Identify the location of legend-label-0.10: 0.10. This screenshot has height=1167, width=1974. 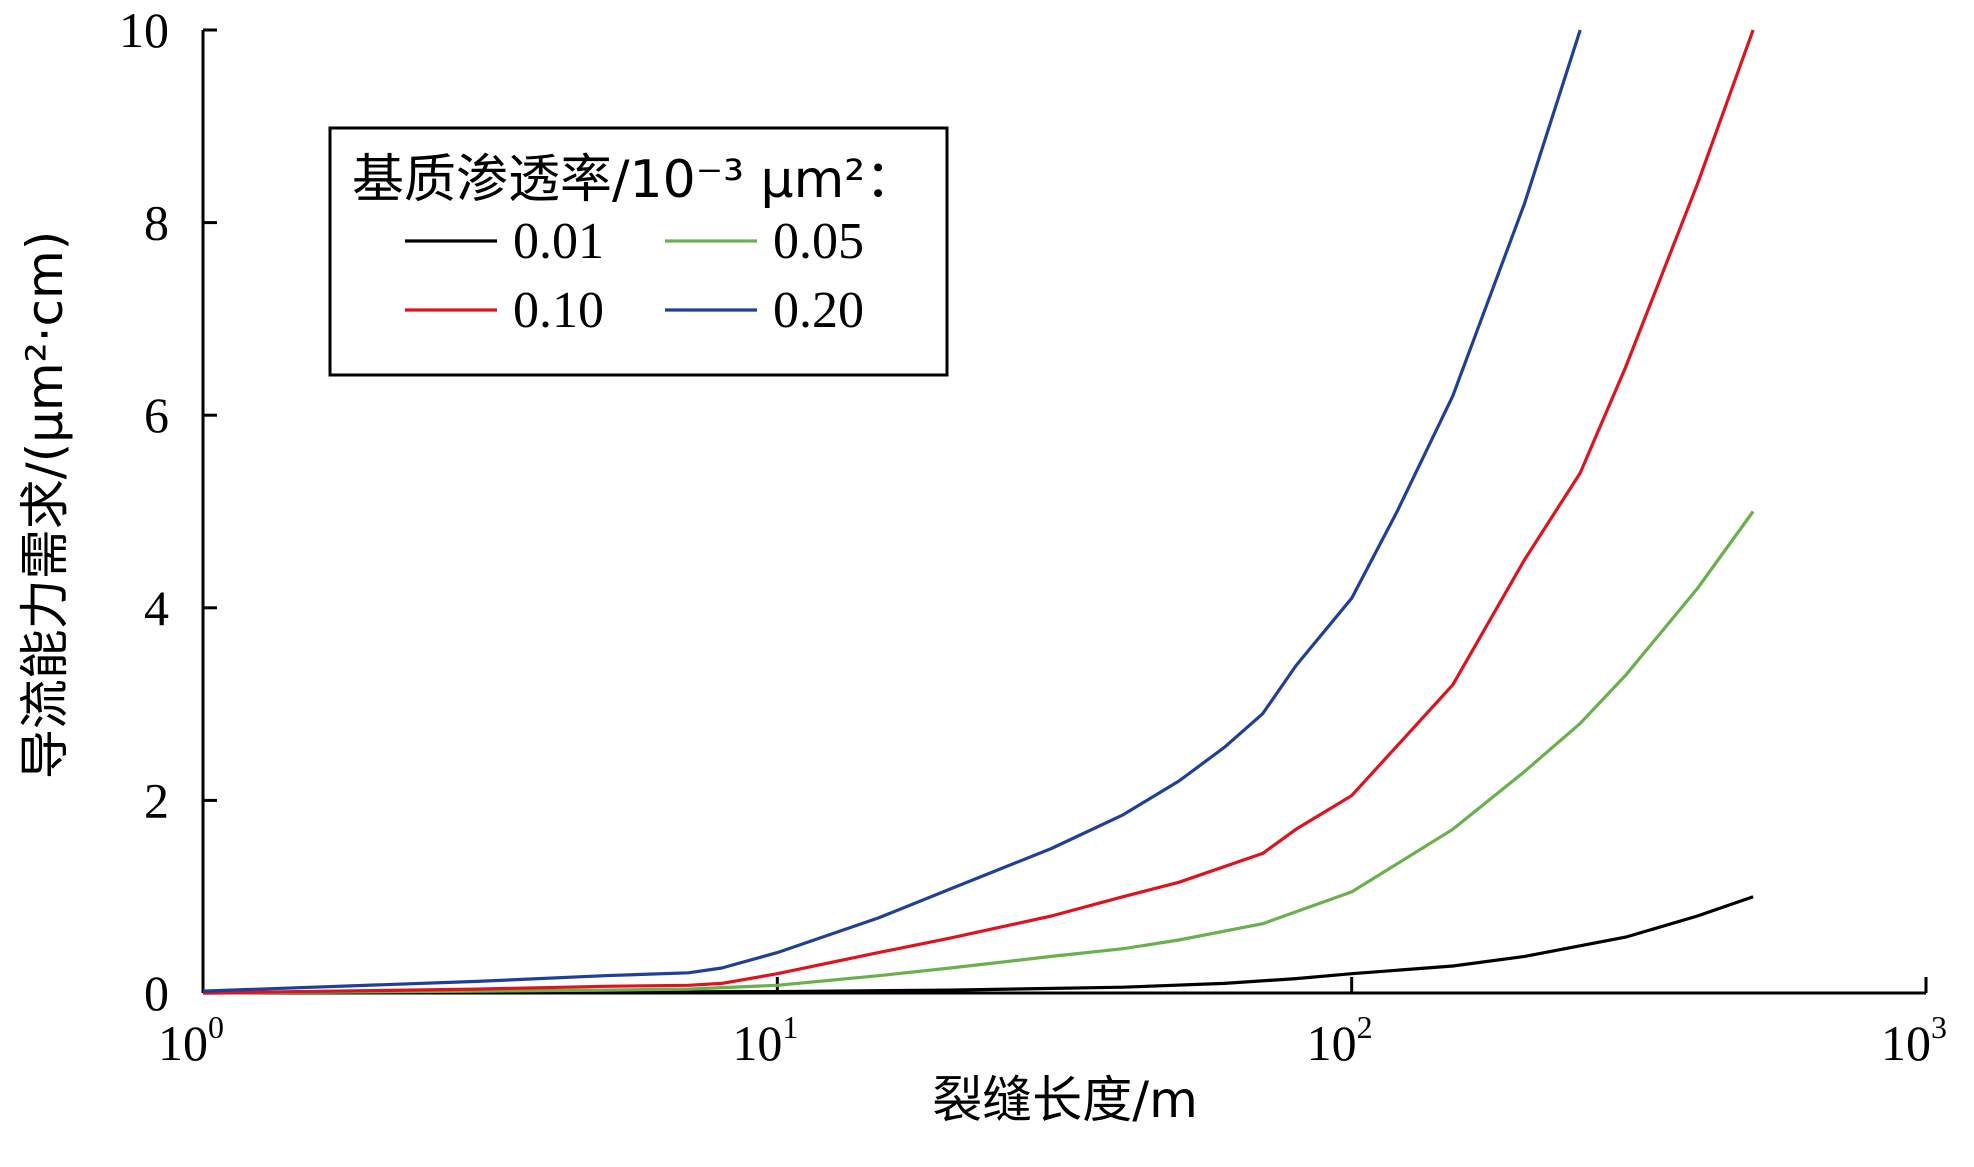
(558, 310).